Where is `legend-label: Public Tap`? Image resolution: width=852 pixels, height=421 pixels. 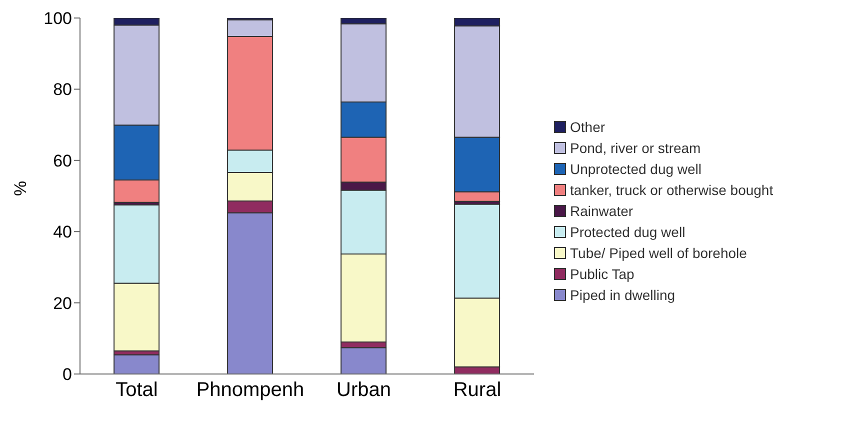
legend-label: Public Tap is located at coordinates (602, 274).